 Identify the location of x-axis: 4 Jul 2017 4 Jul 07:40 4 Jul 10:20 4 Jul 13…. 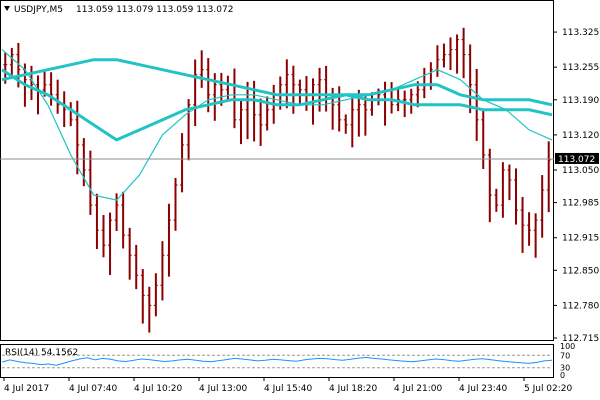
(288, 386).